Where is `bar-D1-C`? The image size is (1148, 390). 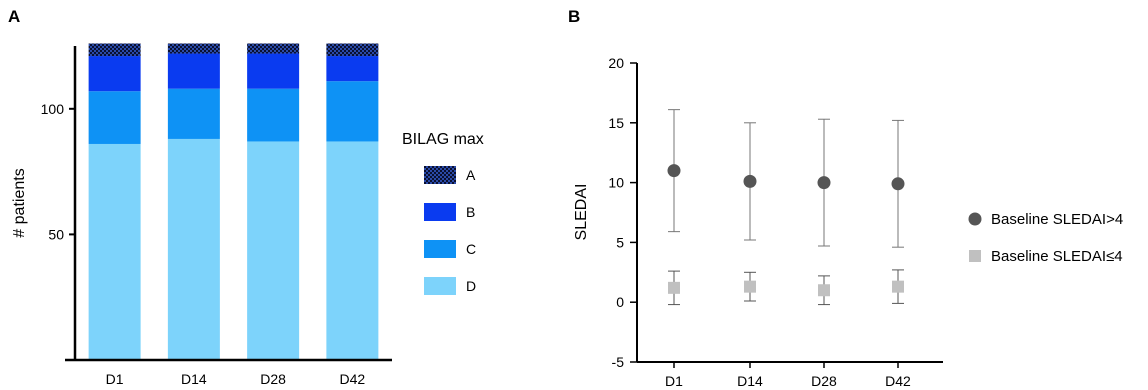 bar-D1-C is located at coordinates (114, 117).